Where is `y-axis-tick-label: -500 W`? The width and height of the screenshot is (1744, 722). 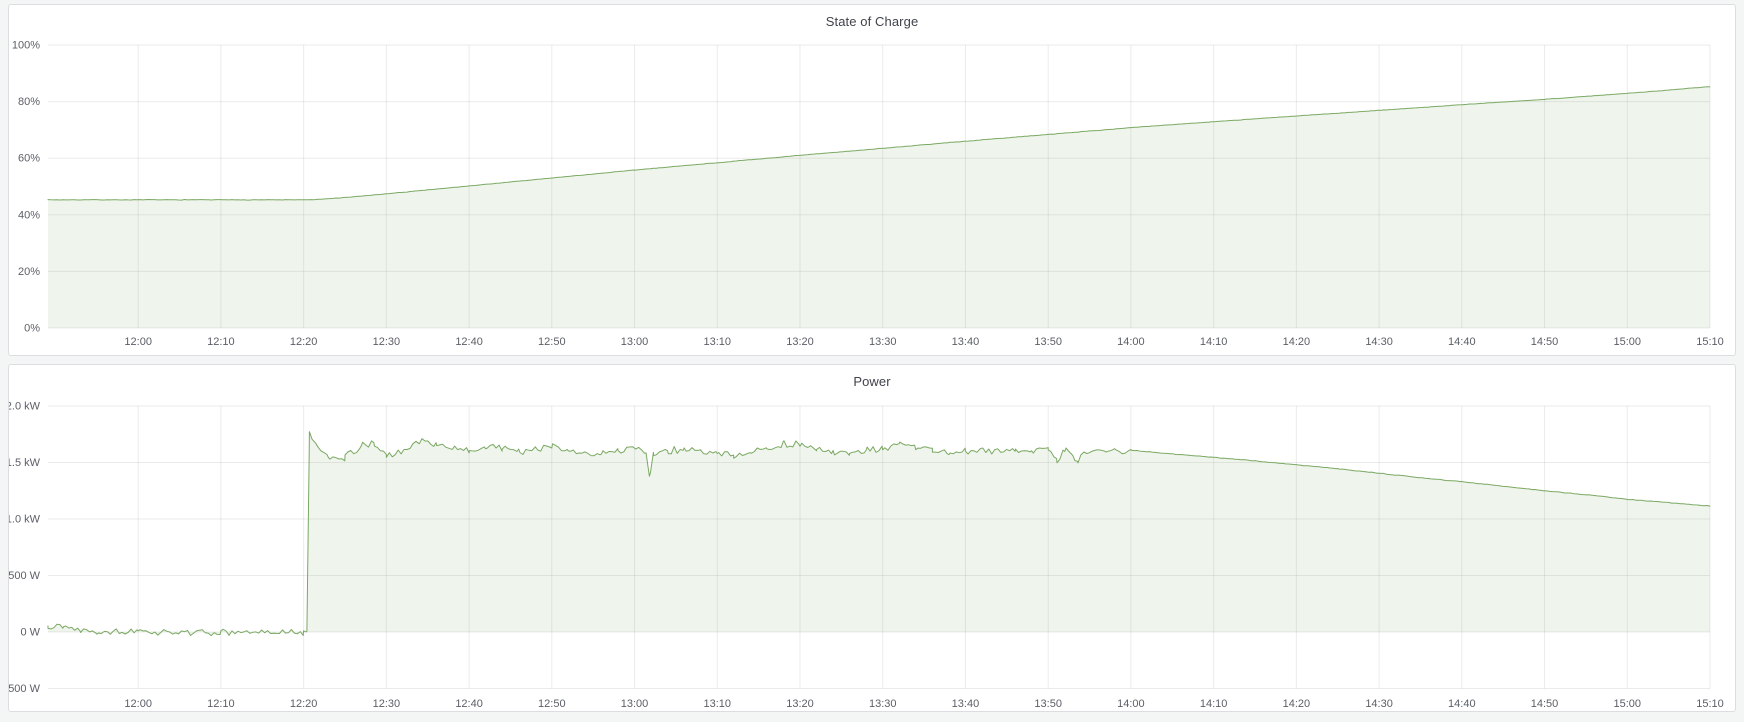
y-axis-tick-label: -500 W is located at coordinates (25, 689).